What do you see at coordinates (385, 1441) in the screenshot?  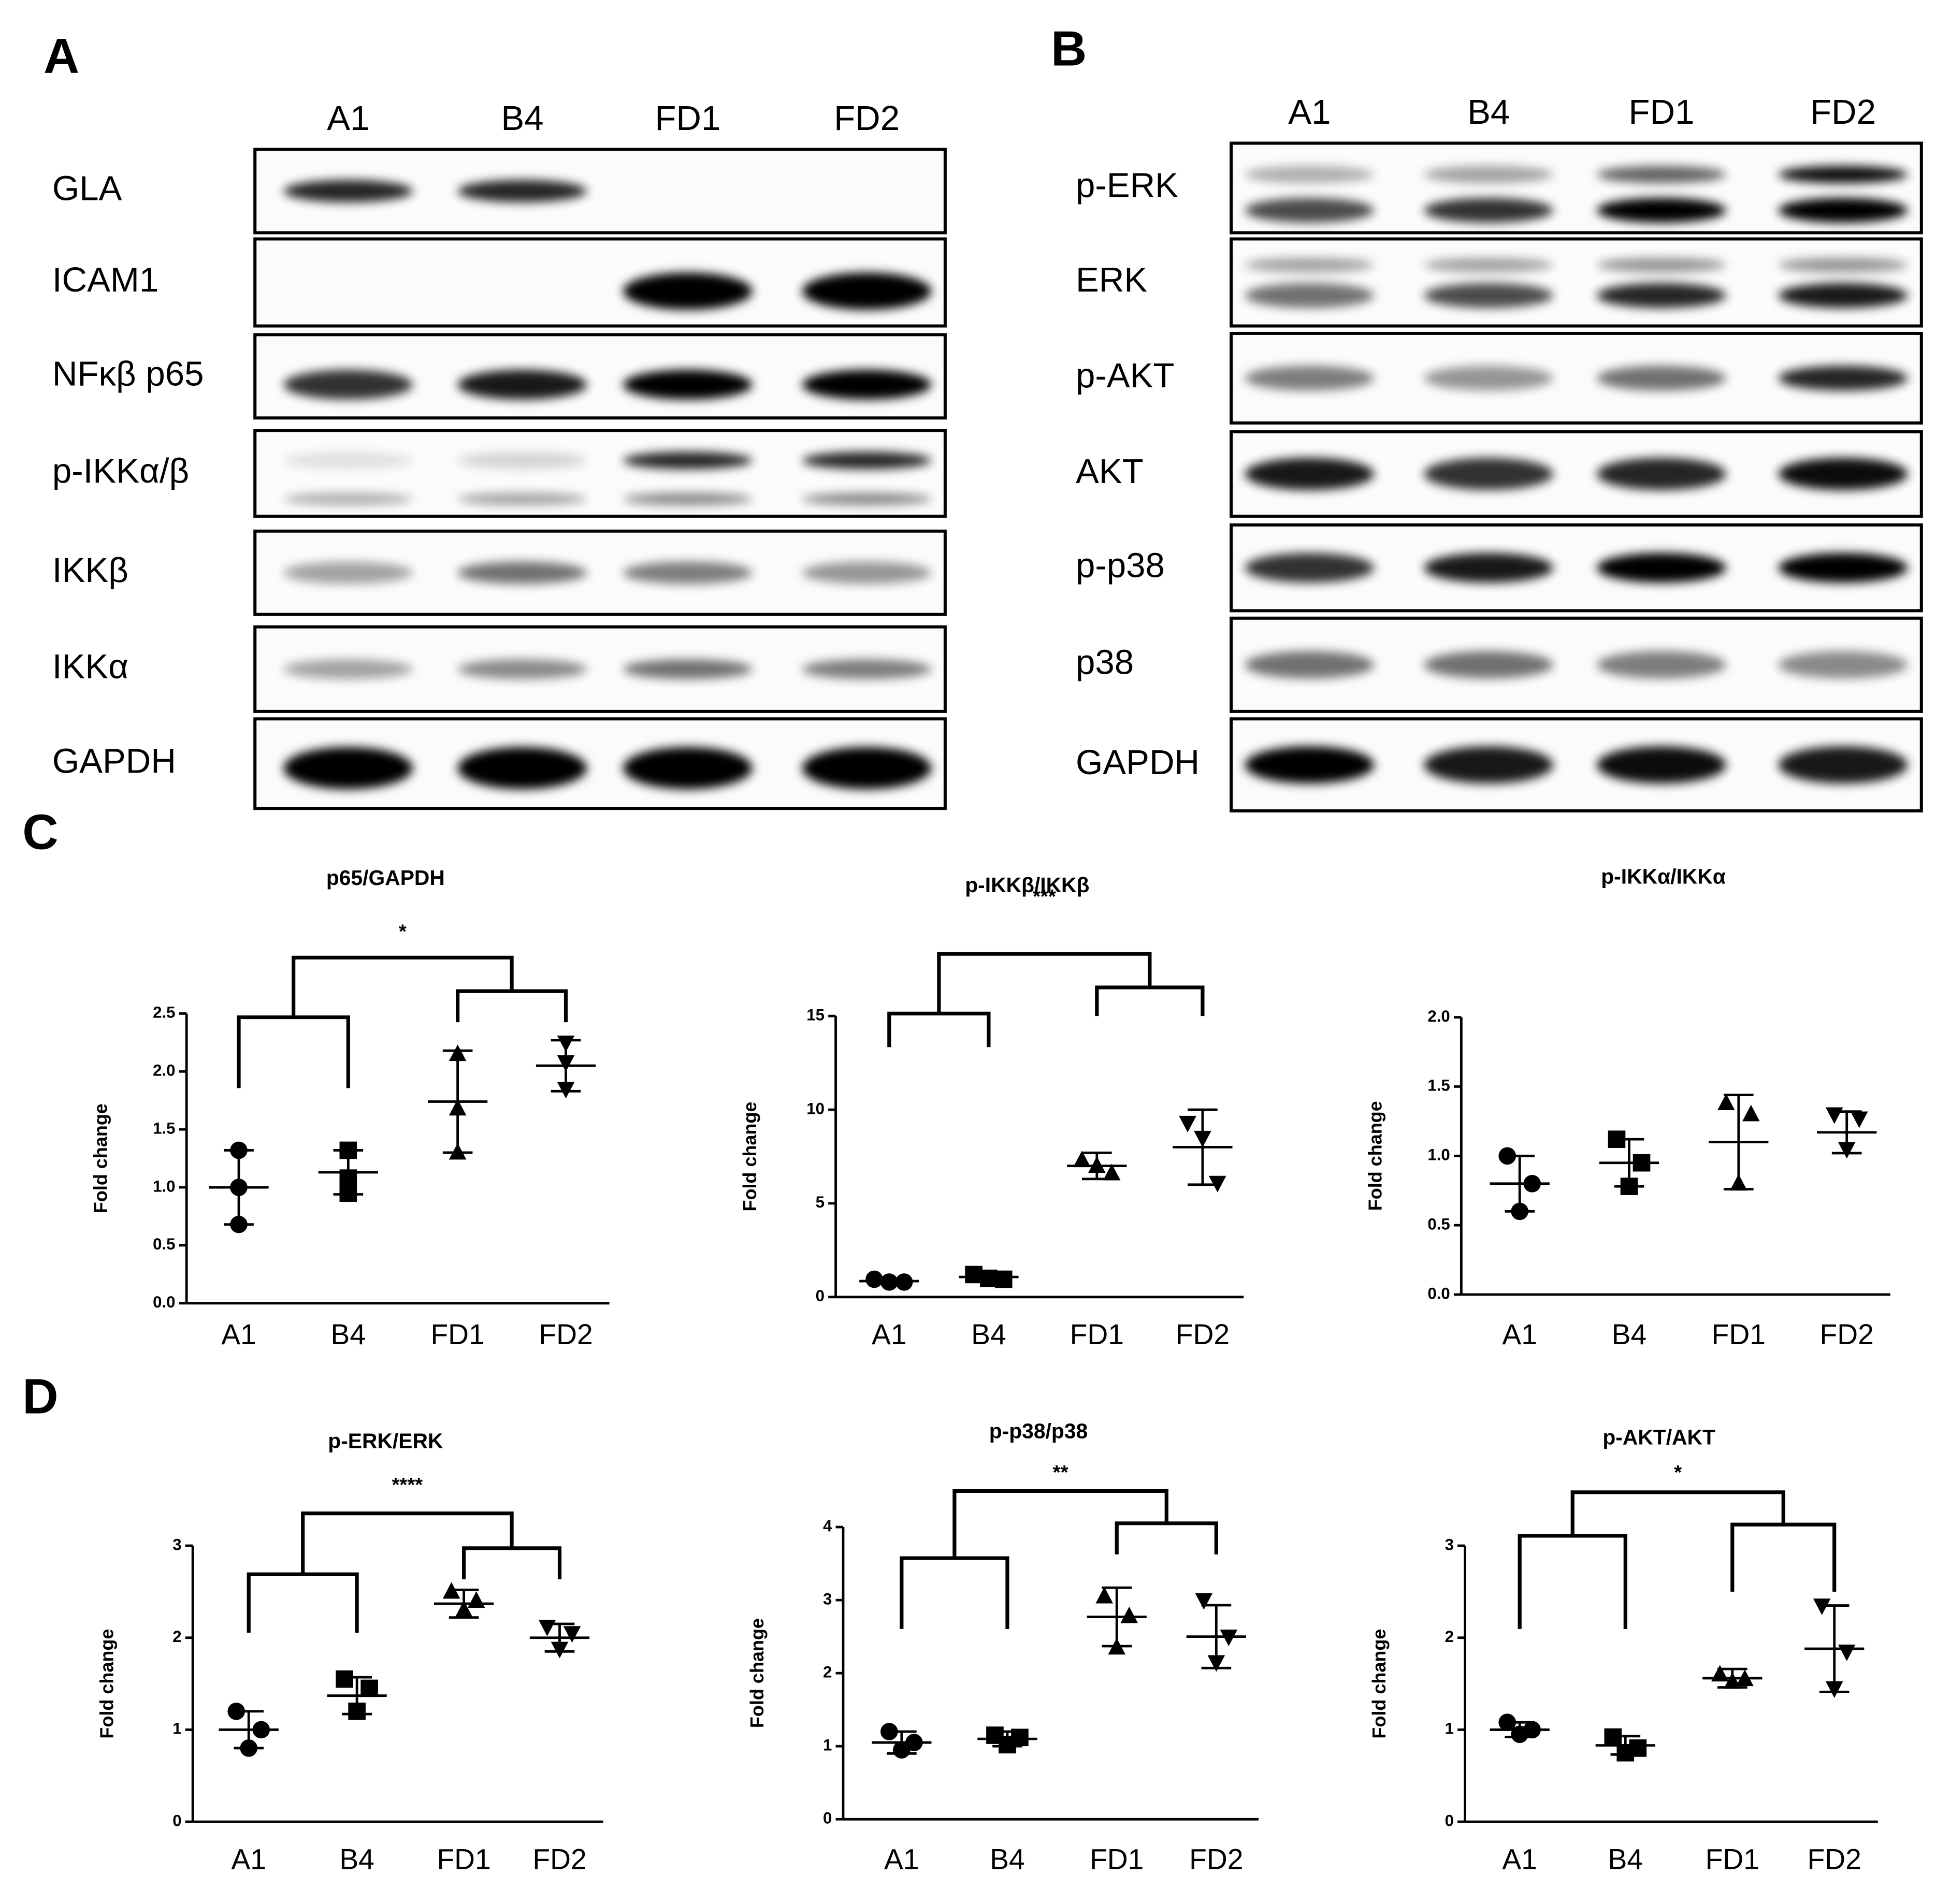 I see `chart-title: p-ERK/ERK` at bounding box center [385, 1441].